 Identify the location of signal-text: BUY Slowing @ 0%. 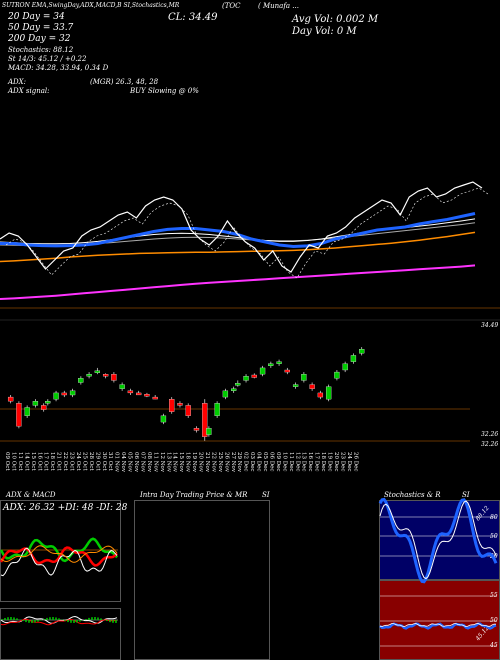
(164, 91).